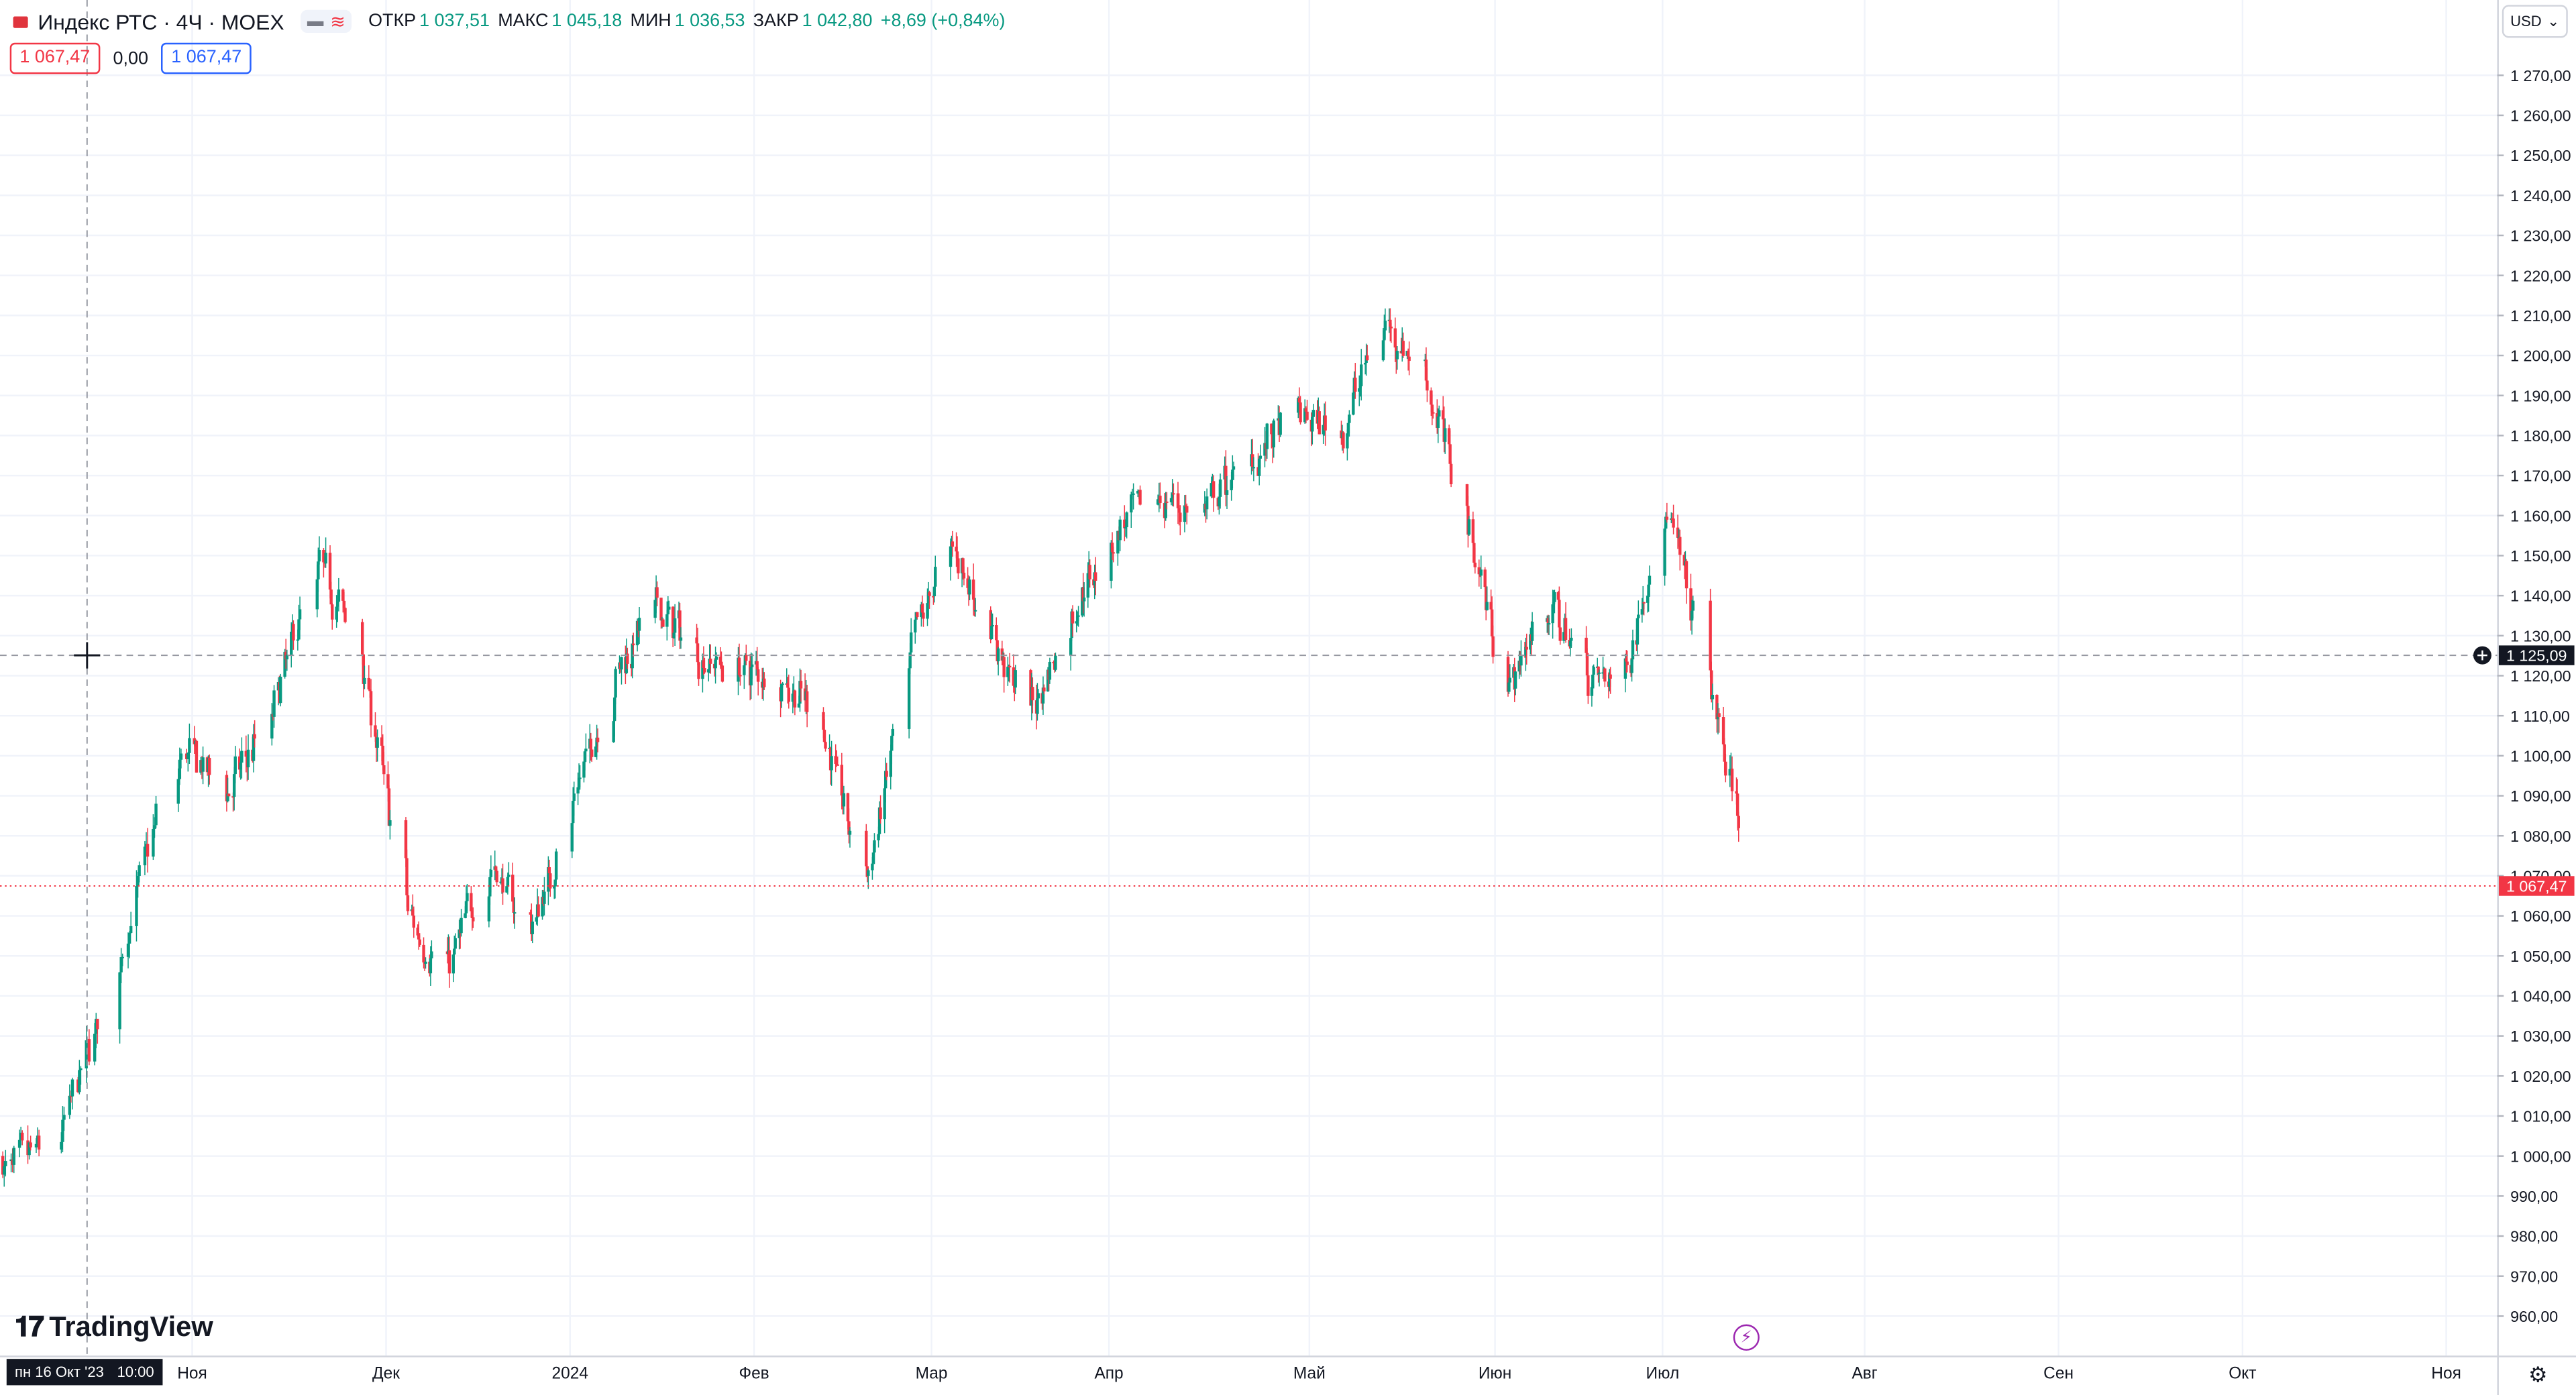 The image size is (2576, 1395). Describe the element at coordinates (337, 22) in the screenshot. I see `wave-icon: ≋` at that location.